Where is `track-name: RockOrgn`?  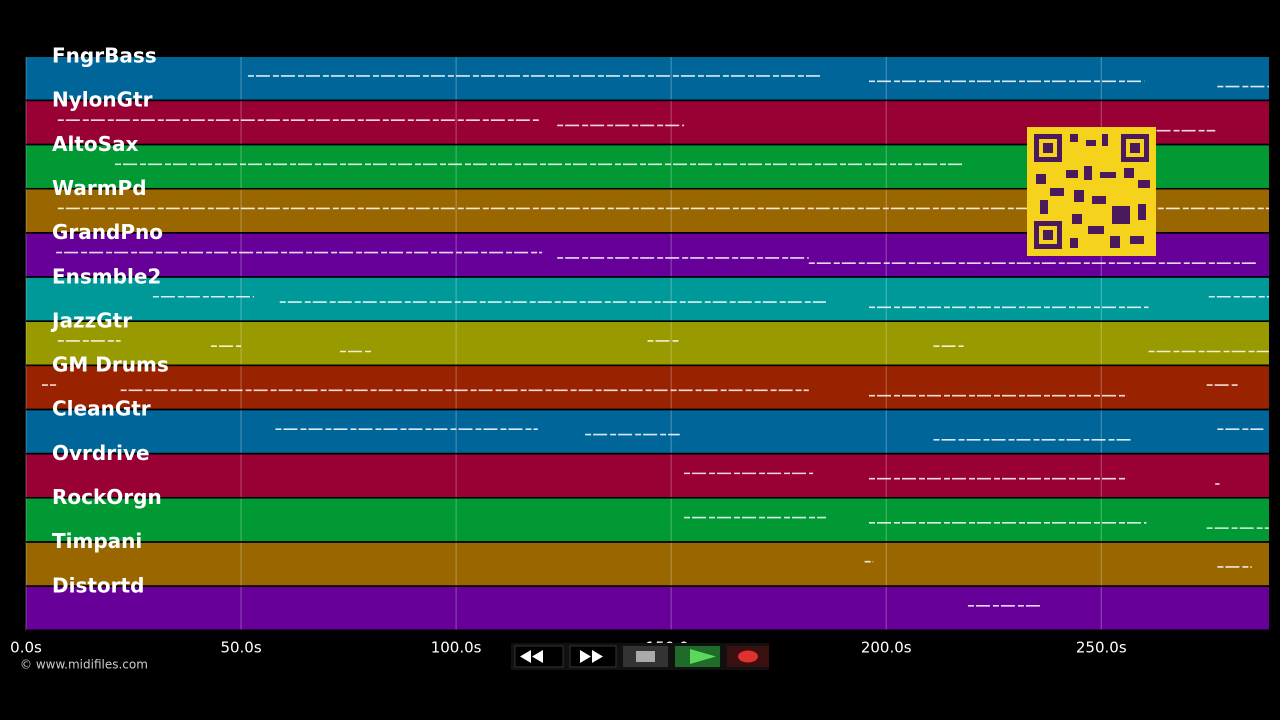 track-name: RockOrgn is located at coordinates (107, 497).